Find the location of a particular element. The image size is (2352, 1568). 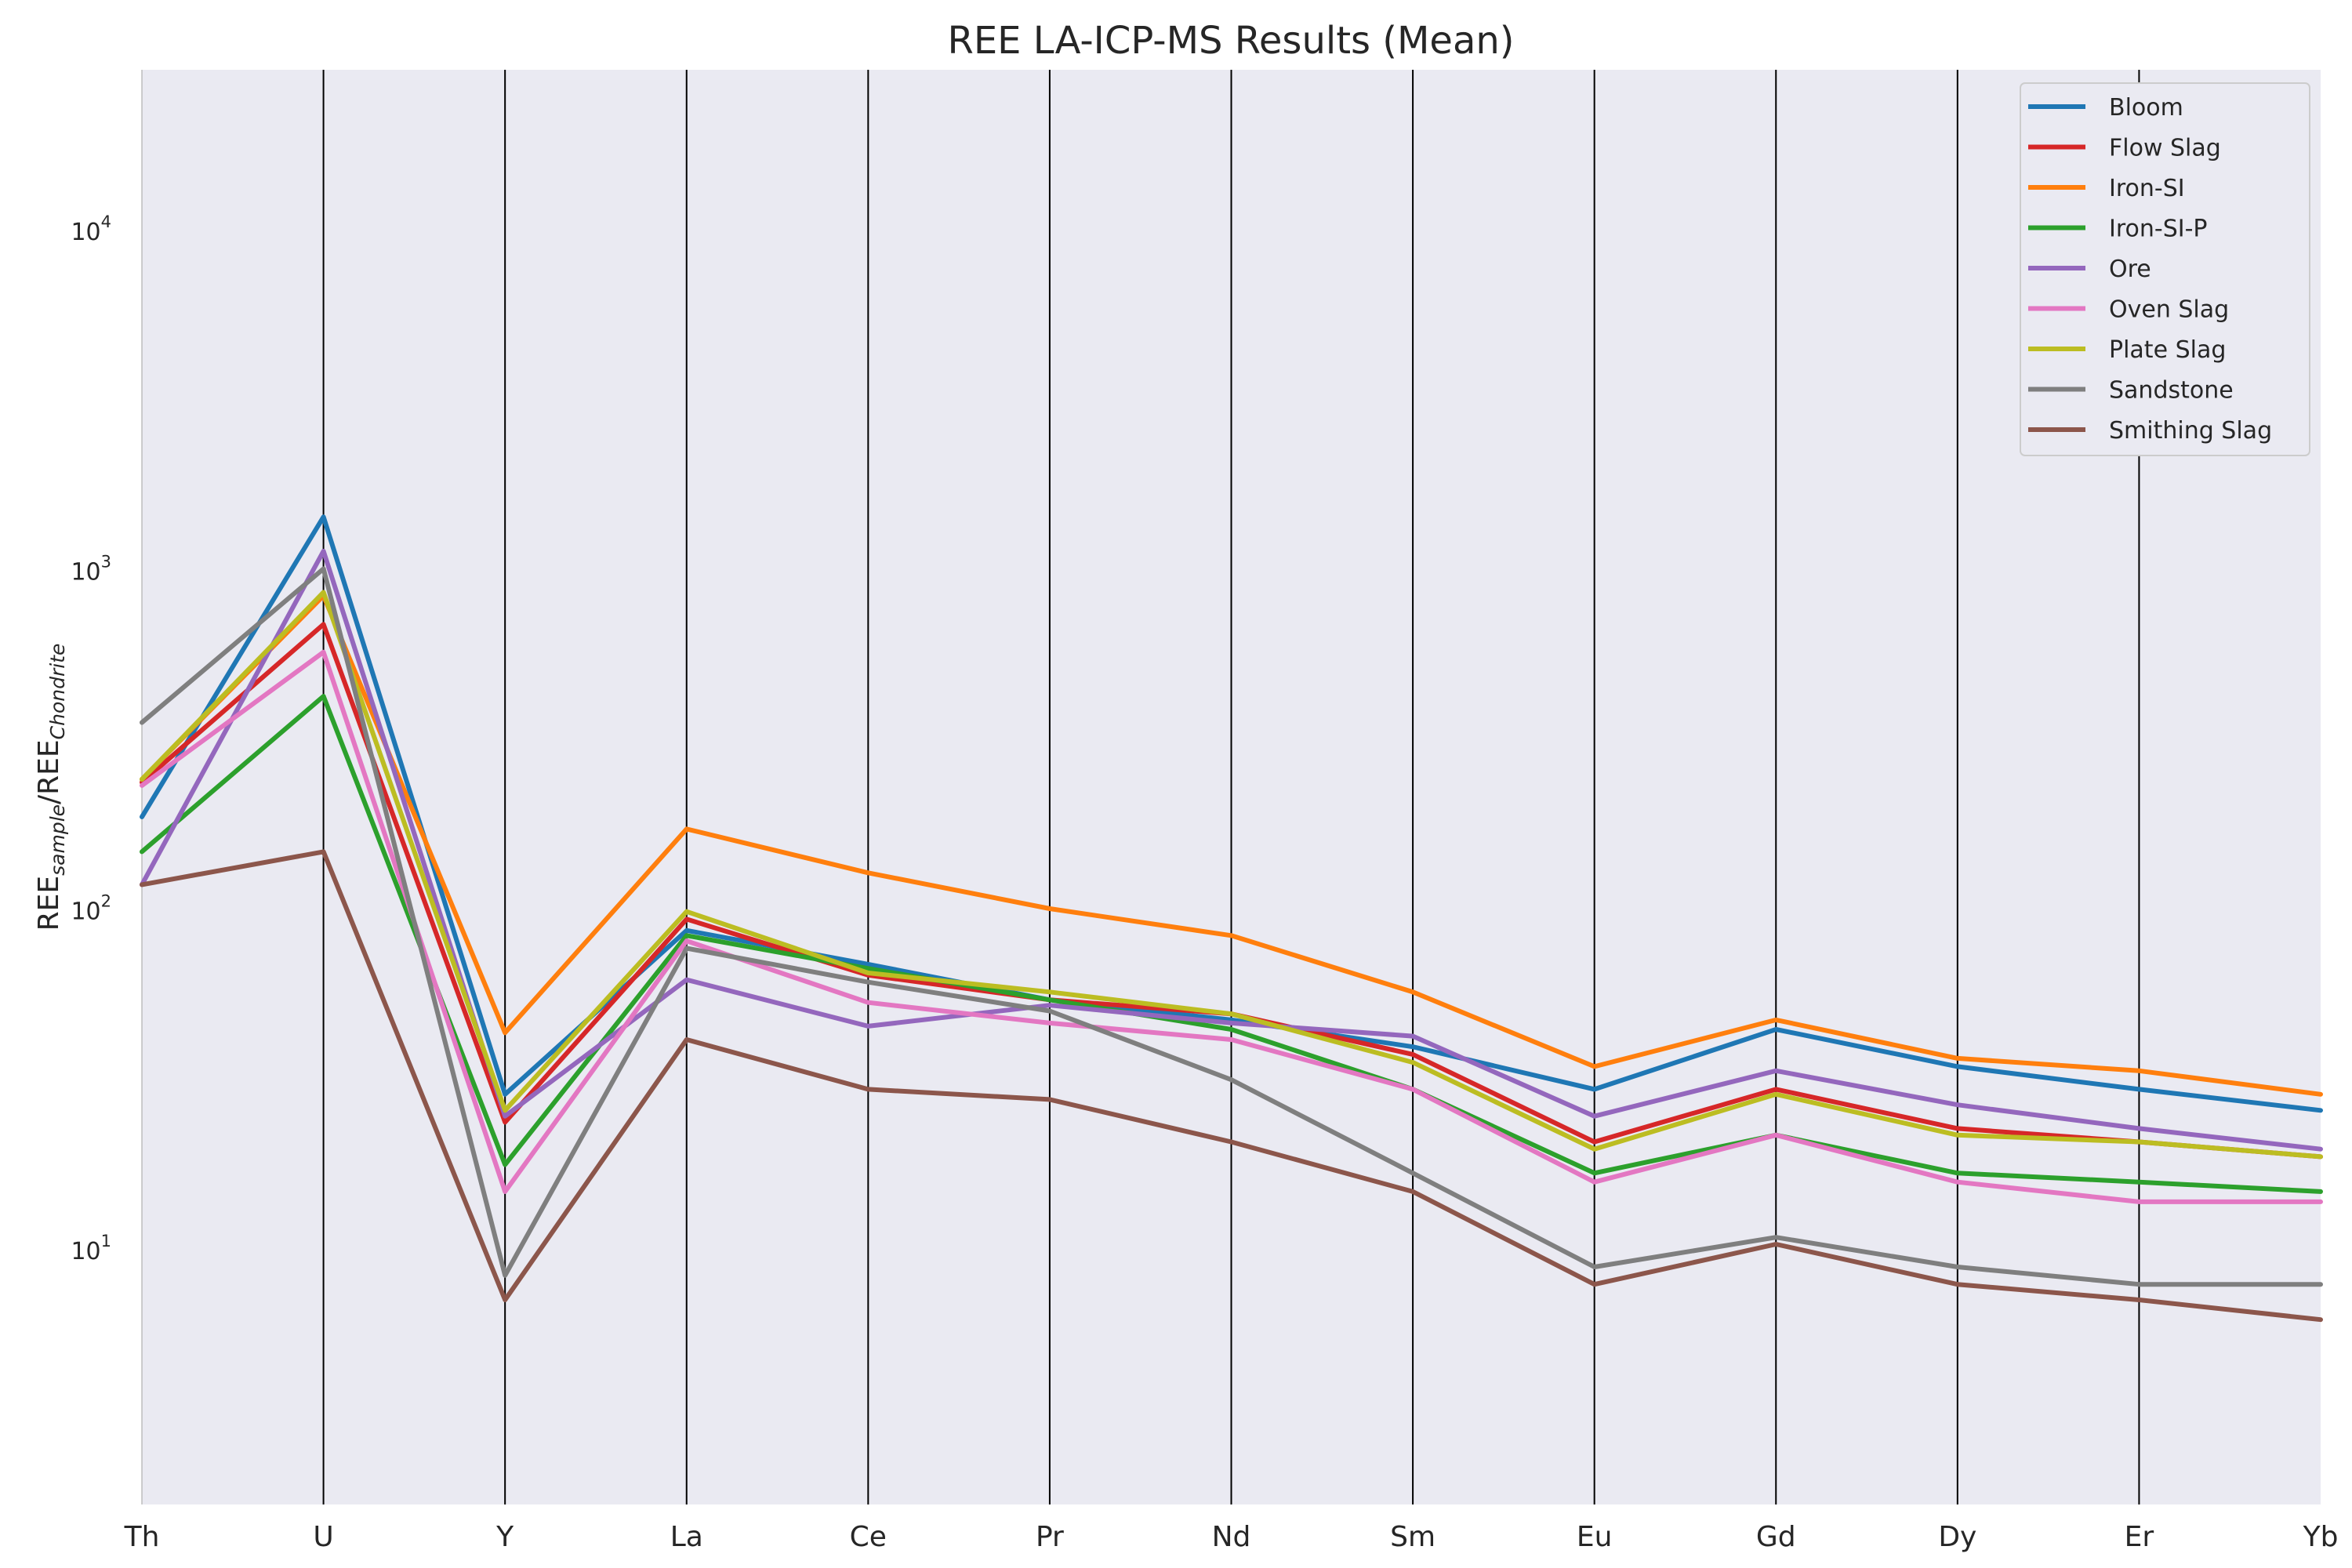

x-tick-label-pr: Pr is located at coordinates (1050, 1537).